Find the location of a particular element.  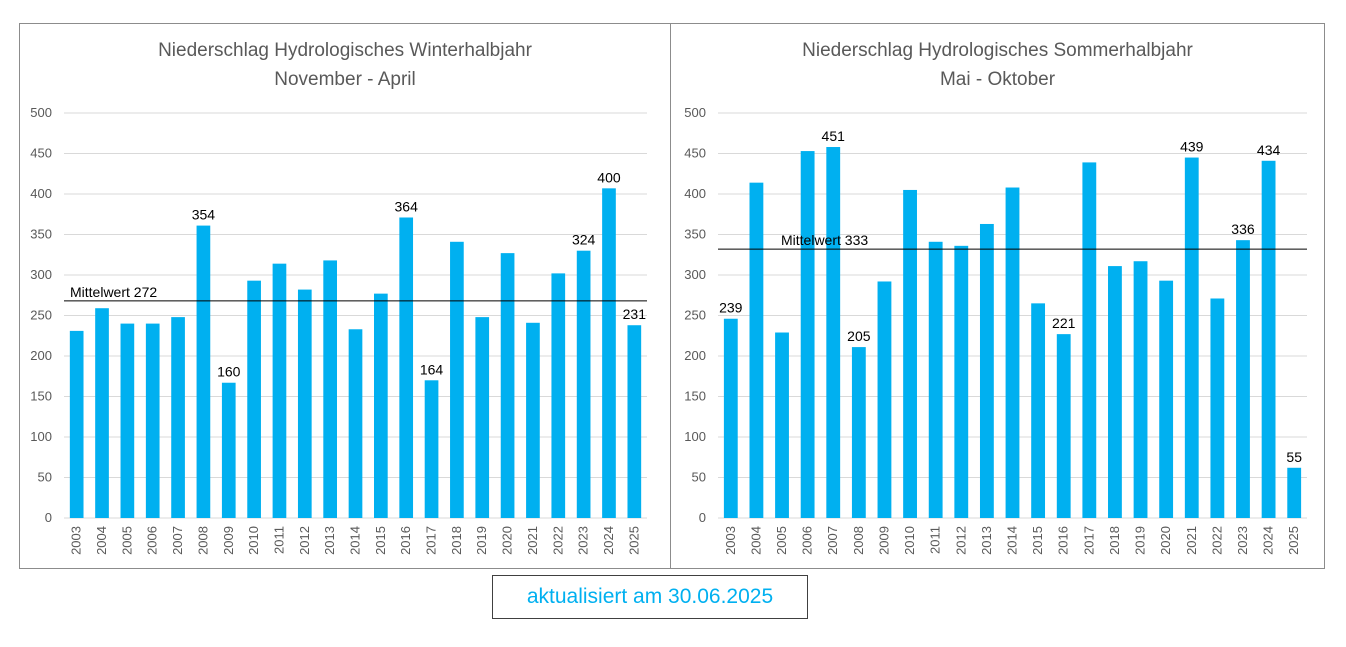

summer-xtick-label: 2003 is located at coordinates (730, 540).